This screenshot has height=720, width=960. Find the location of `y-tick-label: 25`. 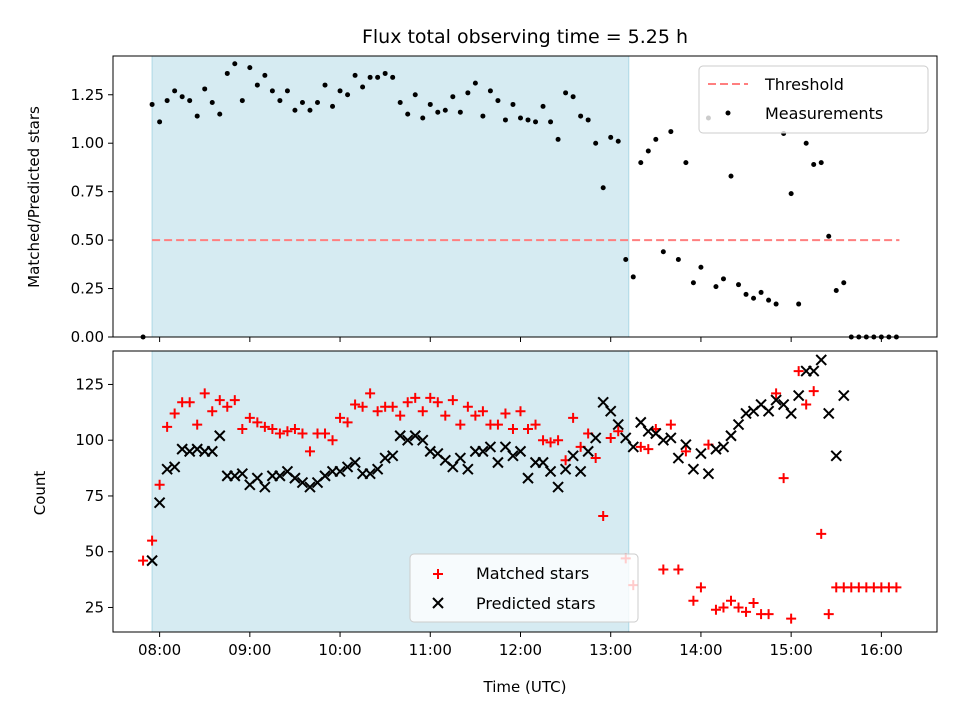

y-tick-label: 25 is located at coordinates (94, 607).